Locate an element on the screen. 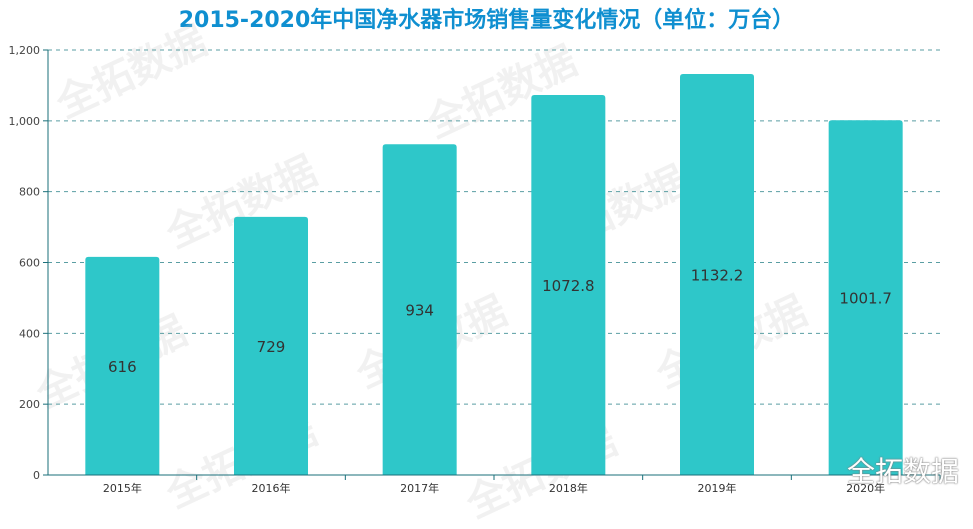 The width and height of the screenshot is (973, 529). y-tick-label: 1,200 is located at coordinates (25, 50).